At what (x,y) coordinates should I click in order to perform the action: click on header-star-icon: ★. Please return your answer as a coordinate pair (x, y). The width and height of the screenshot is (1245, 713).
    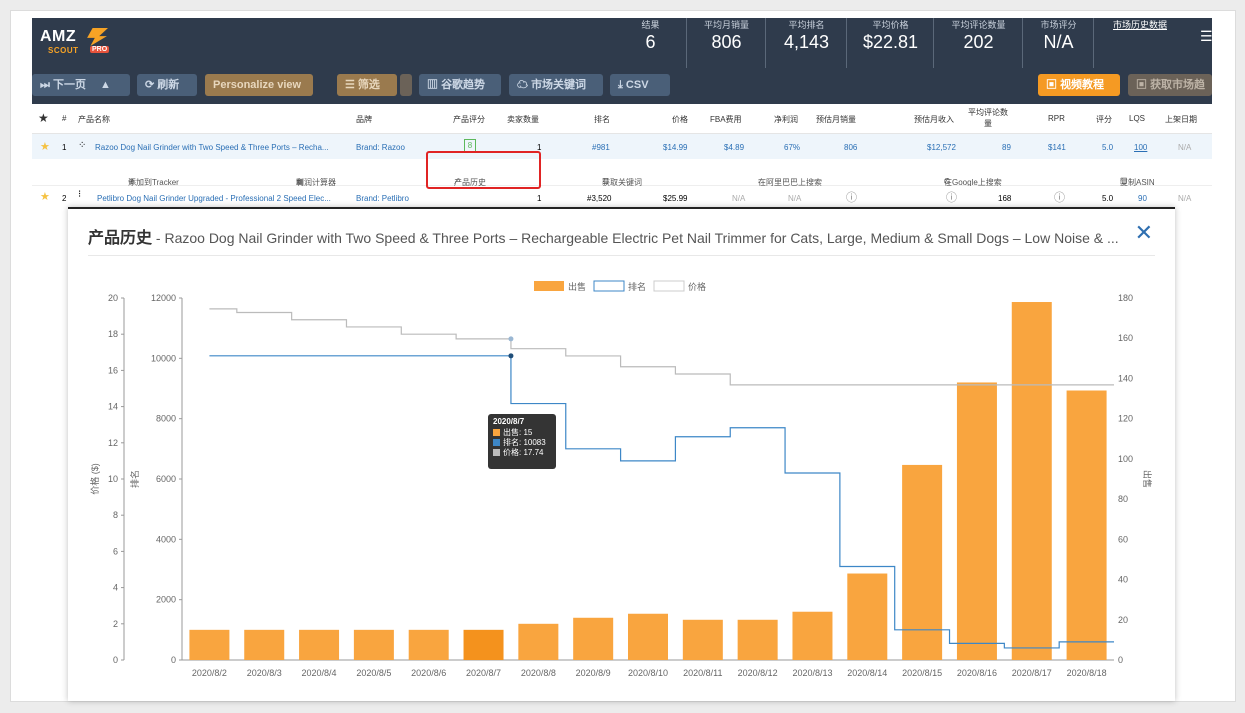
    Looking at the image, I should click on (43, 118).